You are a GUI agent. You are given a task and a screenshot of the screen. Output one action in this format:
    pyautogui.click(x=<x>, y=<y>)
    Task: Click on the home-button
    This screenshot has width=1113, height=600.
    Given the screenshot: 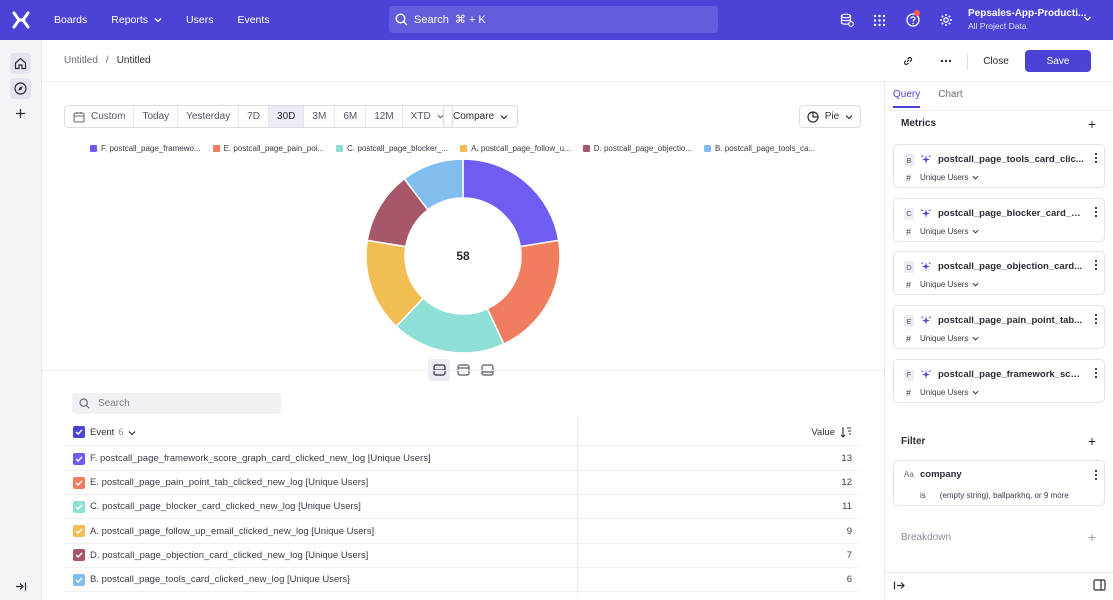 What is the action you would take?
    pyautogui.click(x=20, y=63)
    